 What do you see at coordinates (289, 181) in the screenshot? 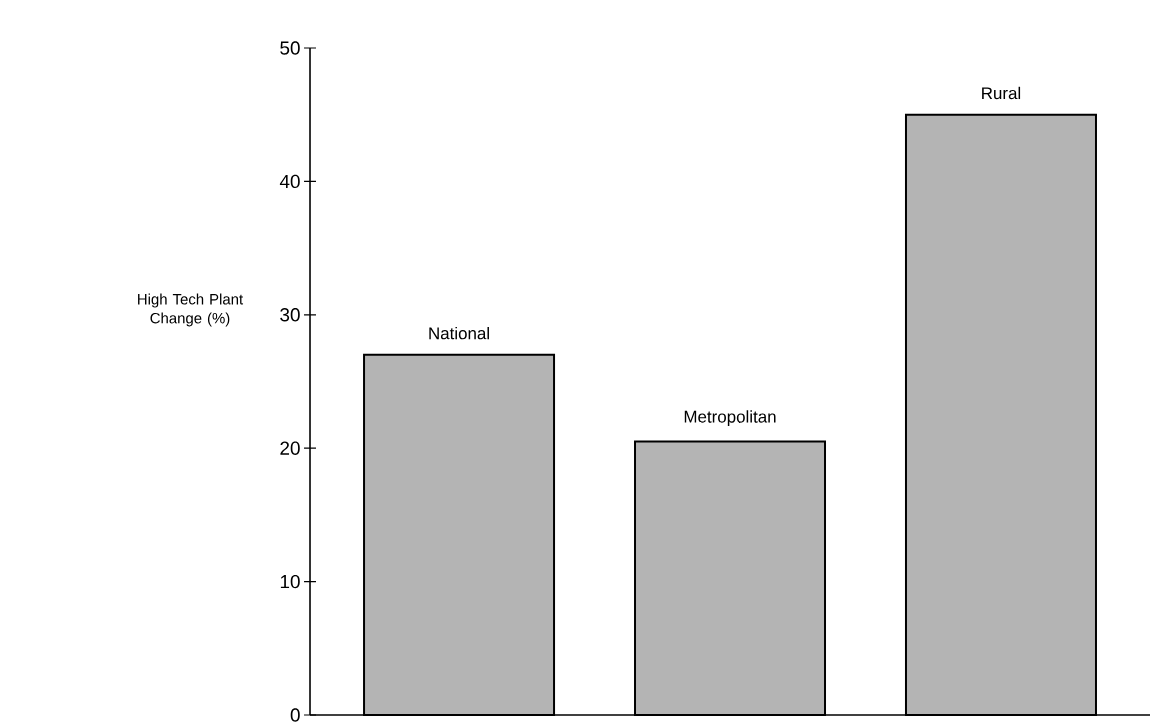
I see `y-tick-label: 40` at bounding box center [289, 181].